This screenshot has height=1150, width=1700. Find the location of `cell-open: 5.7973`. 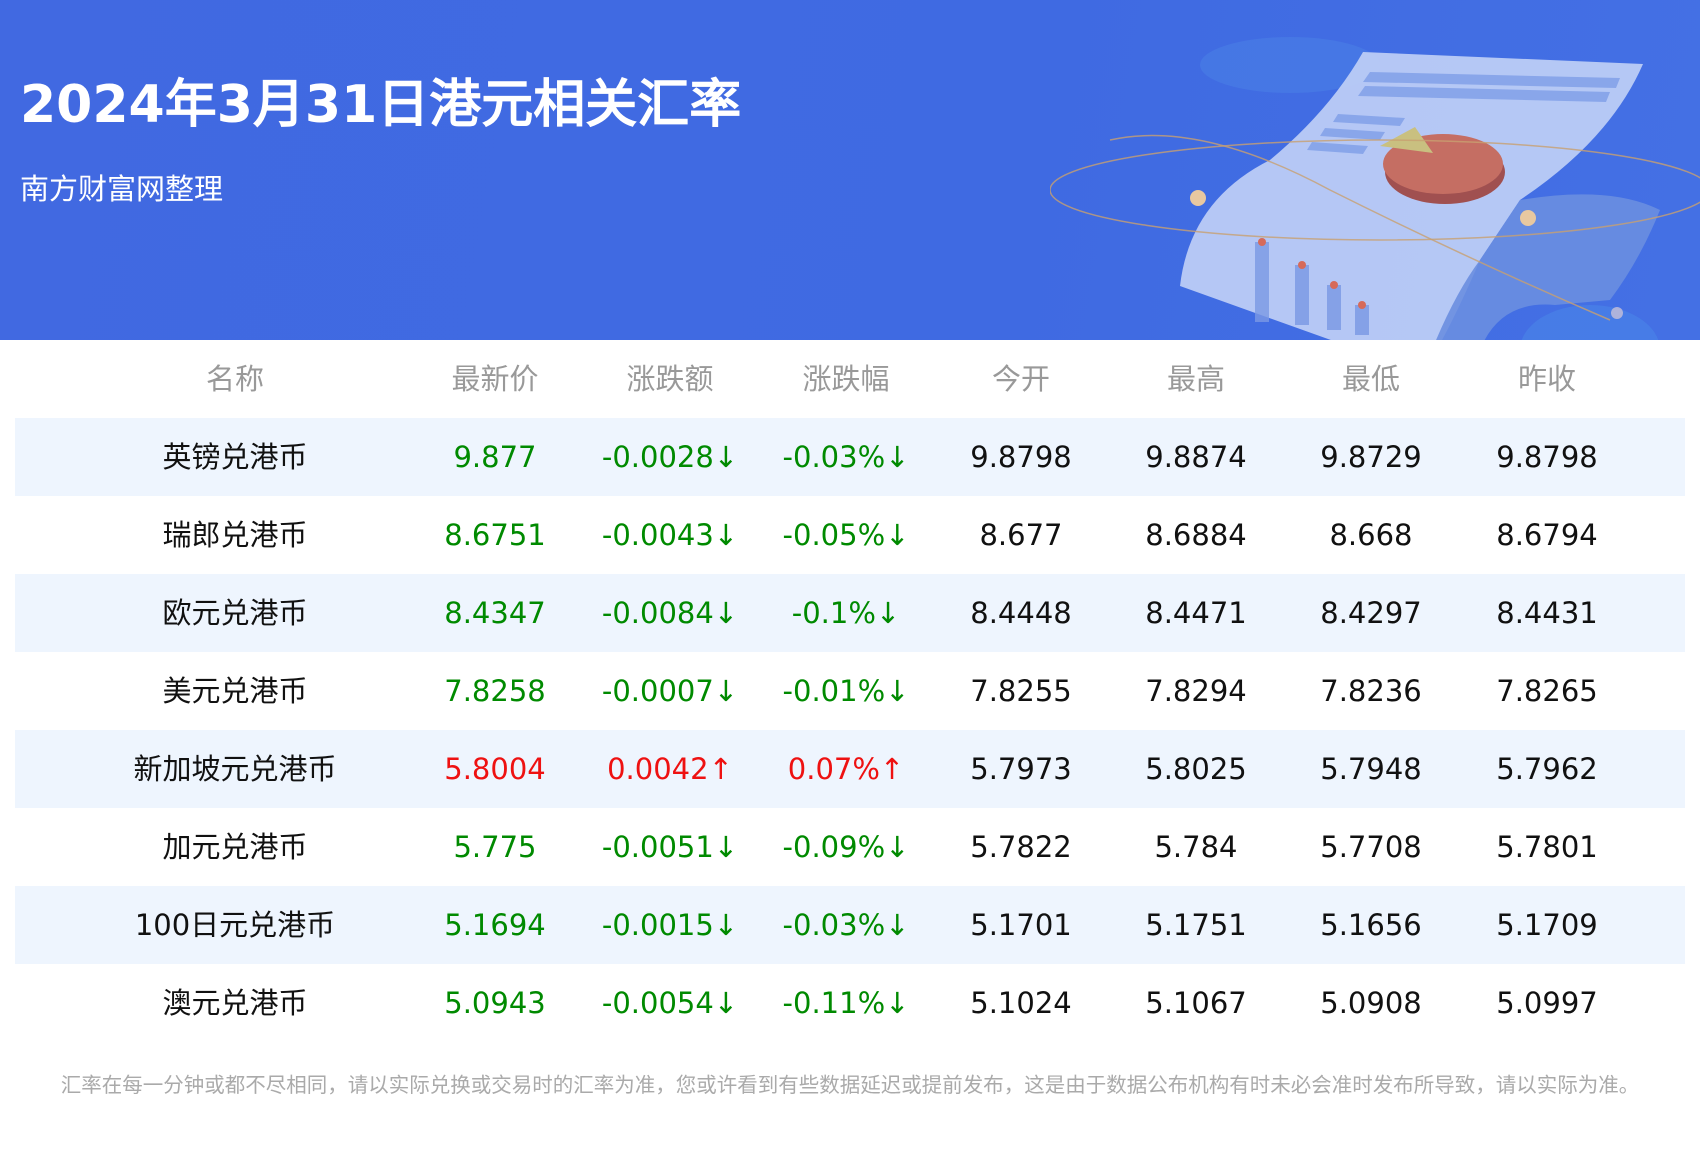

cell-open: 5.7973 is located at coordinates (1021, 769).